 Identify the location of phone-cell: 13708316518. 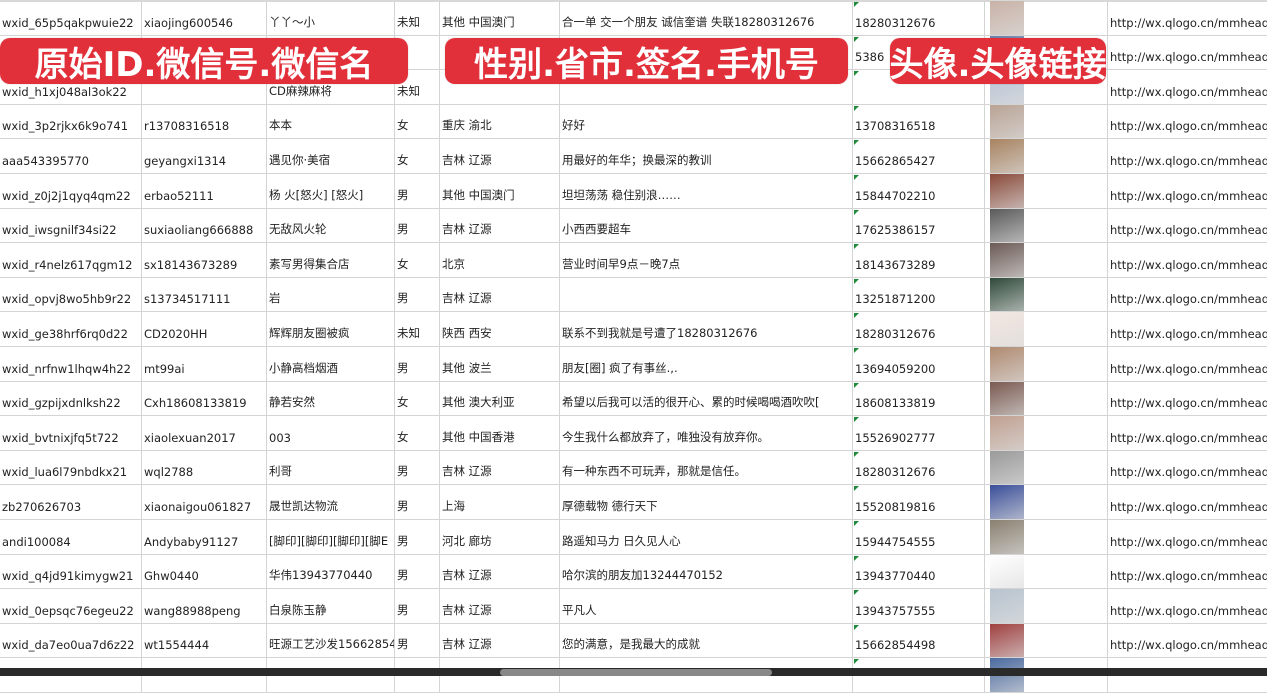
(919, 121).